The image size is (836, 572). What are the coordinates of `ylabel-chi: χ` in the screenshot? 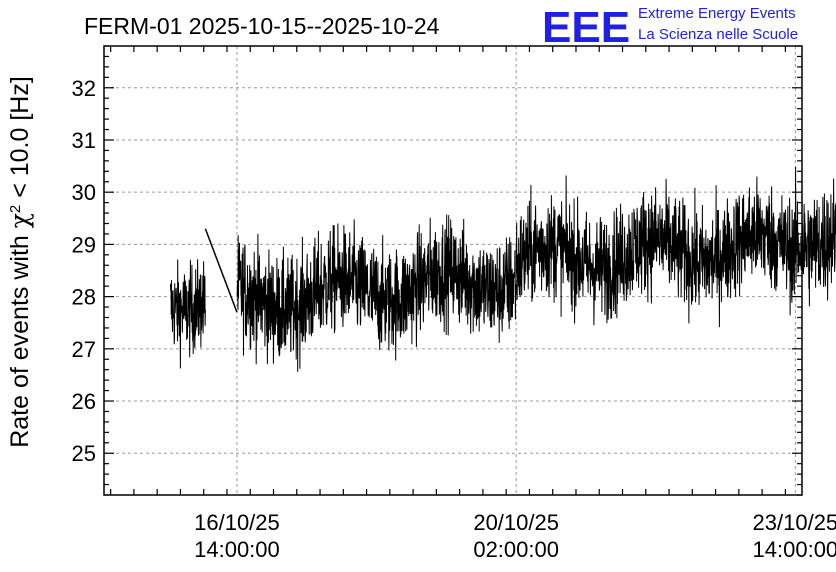 It's located at (19, 220).